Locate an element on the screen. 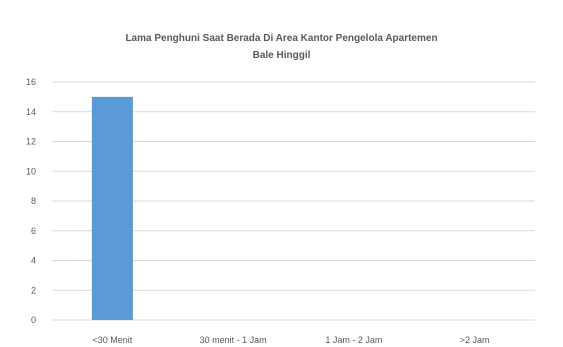 The width and height of the screenshot is (563, 347). y-tick-label: 10 is located at coordinates (31, 171).